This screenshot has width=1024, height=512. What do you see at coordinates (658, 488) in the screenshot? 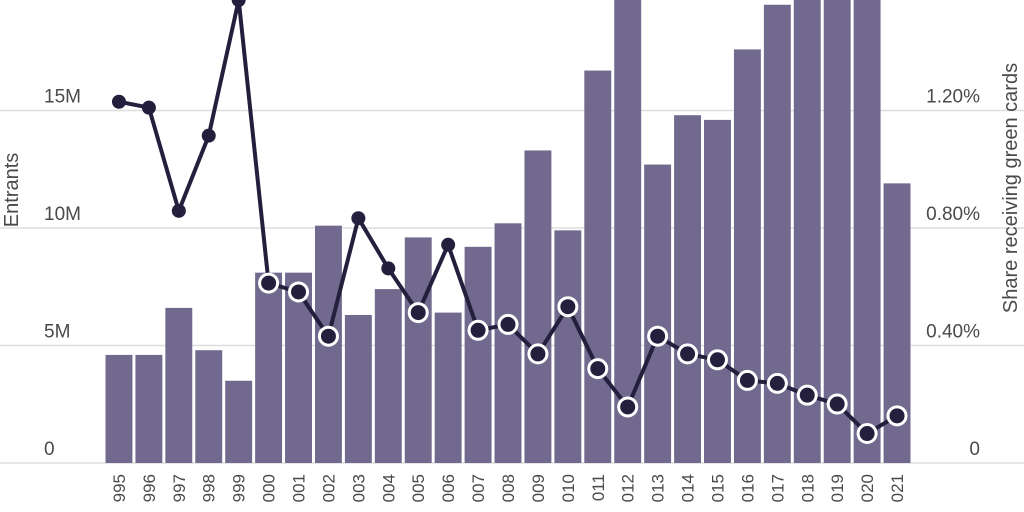
I see `x-tick-label: 013` at bounding box center [658, 488].